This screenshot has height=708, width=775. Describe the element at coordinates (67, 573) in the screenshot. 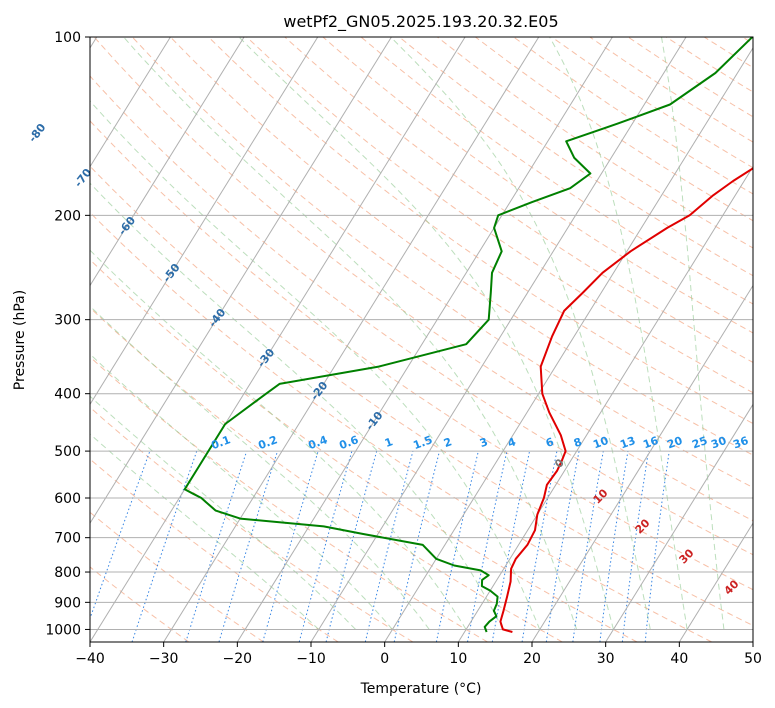

I see `y-tick-label: 800` at that location.